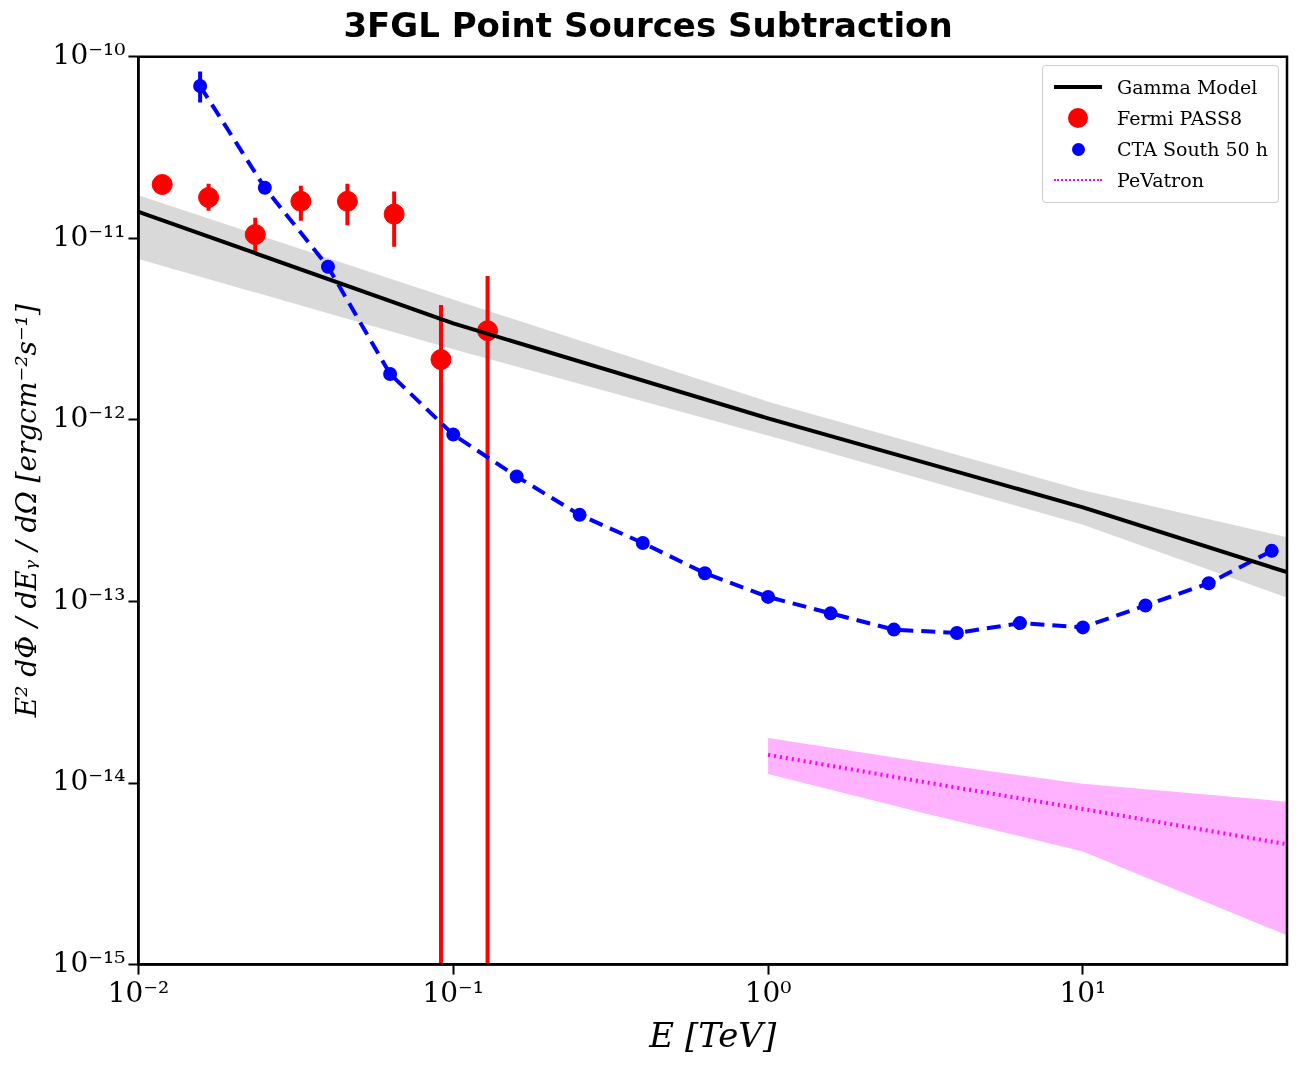  What do you see at coordinates (712, 1035) in the screenshot?
I see `x-axis-title: E [TeV]` at bounding box center [712, 1035].